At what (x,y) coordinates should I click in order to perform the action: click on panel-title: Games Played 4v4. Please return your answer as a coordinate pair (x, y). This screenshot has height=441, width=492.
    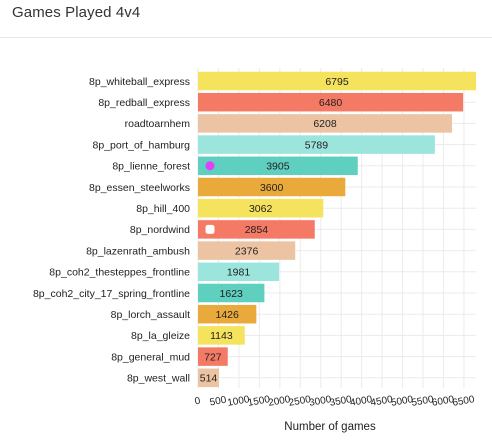
    Looking at the image, I should click on (76, 12).